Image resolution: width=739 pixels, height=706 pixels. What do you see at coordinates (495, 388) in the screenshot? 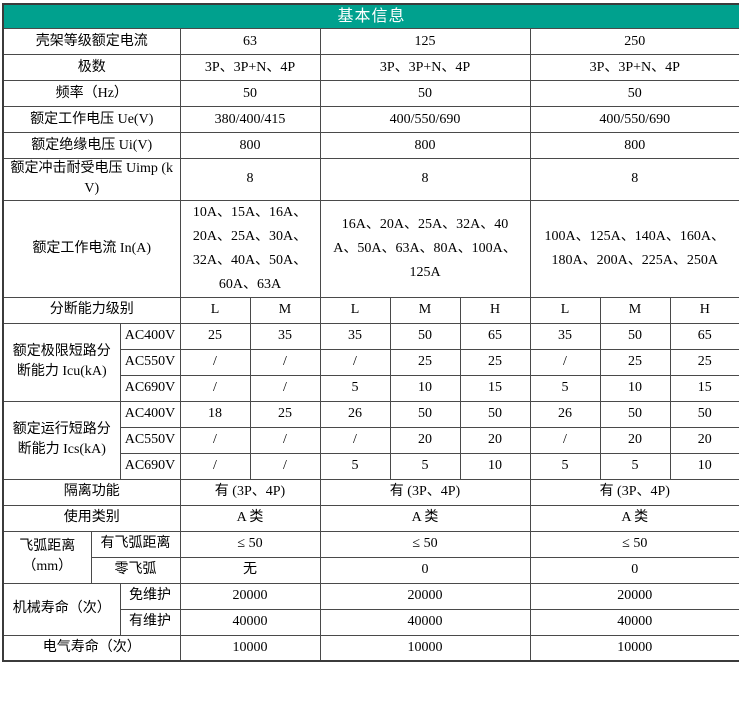
I see `icu-ac690v-value-4: 15` at bounding box center [495, 388].